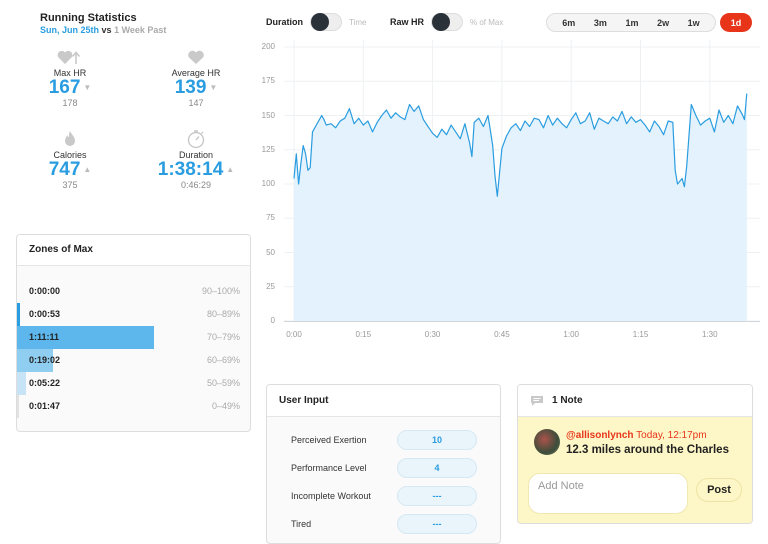 This screenshot has height=544, width=768. I want to click on stat-calories: Calories 747 ▲ 375, so click(70, 160).